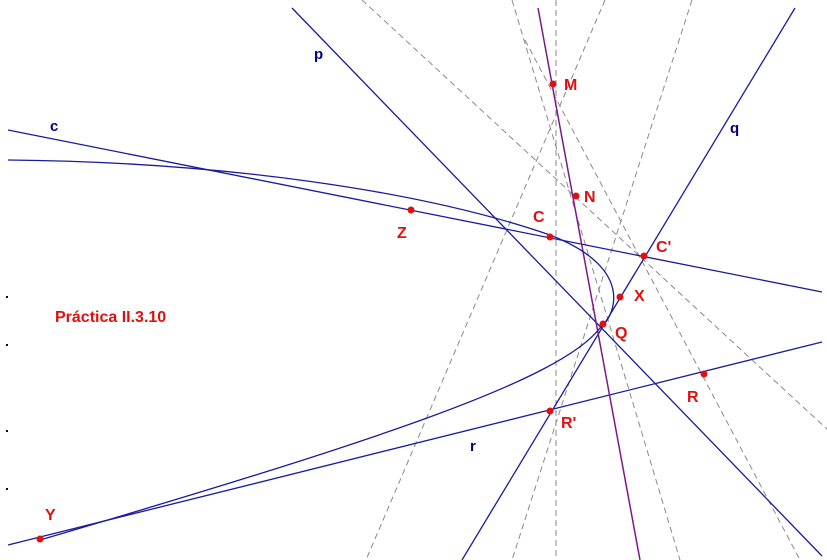  What do you see at coordinates (603, 324) in the screenshot?
I see `point-q` at bounding box center [603, 324].